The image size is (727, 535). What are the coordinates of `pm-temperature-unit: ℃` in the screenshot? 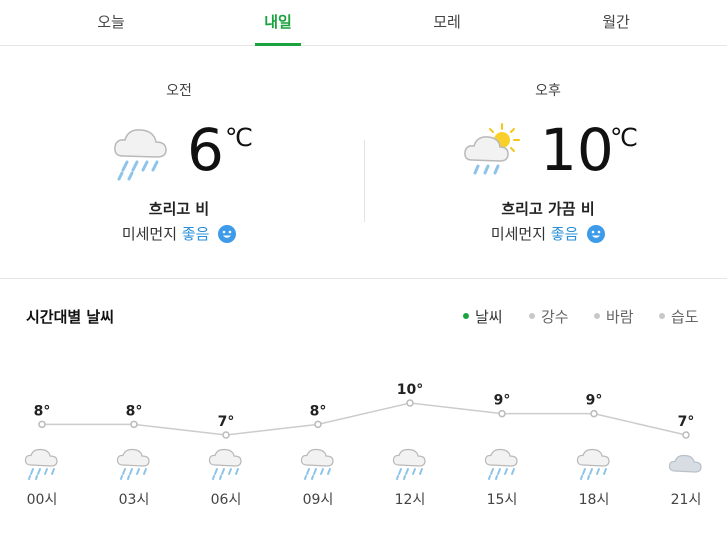 It's located at (624, 137).